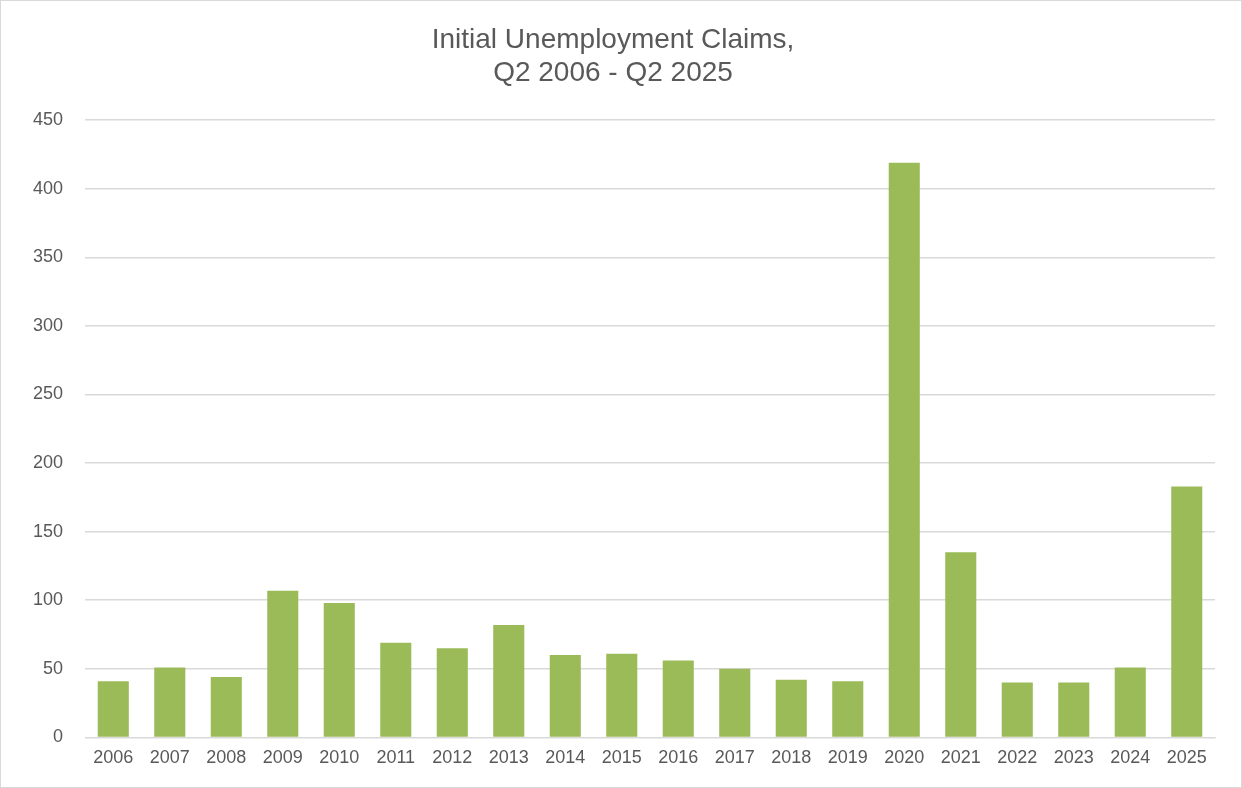  Describe the element at coordinates (48, 599) in the screenshot. I see `y-tick-label: 100` at that location.